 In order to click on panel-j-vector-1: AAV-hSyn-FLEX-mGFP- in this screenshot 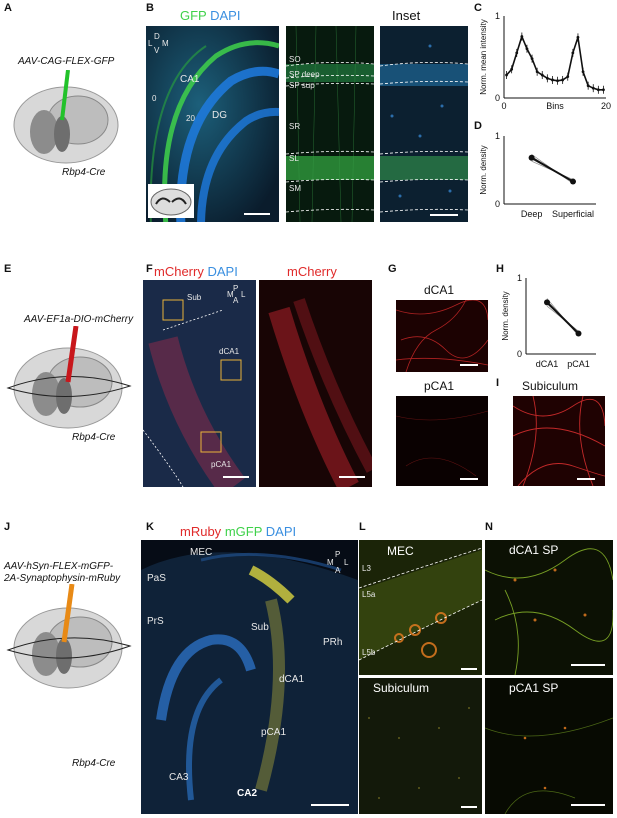, I will do `click(59, 566)`.